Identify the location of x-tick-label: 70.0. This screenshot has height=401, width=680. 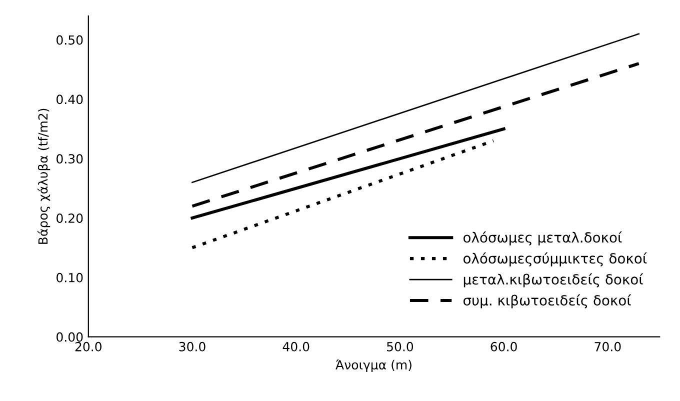
(607, 347).